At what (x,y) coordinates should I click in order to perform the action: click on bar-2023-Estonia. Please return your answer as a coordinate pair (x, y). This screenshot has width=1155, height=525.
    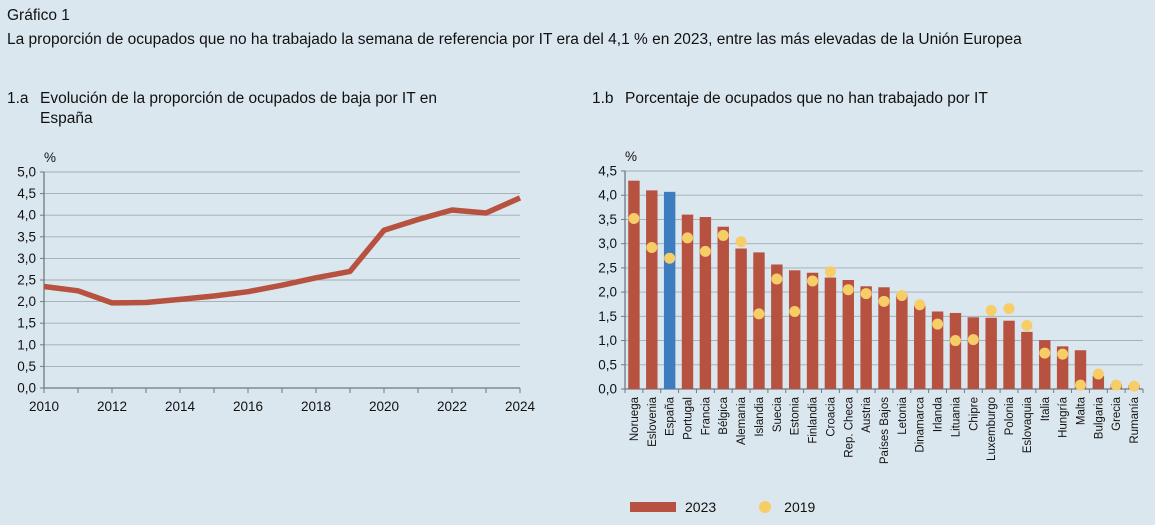
    Looking at the image, I should click on (794, 329).